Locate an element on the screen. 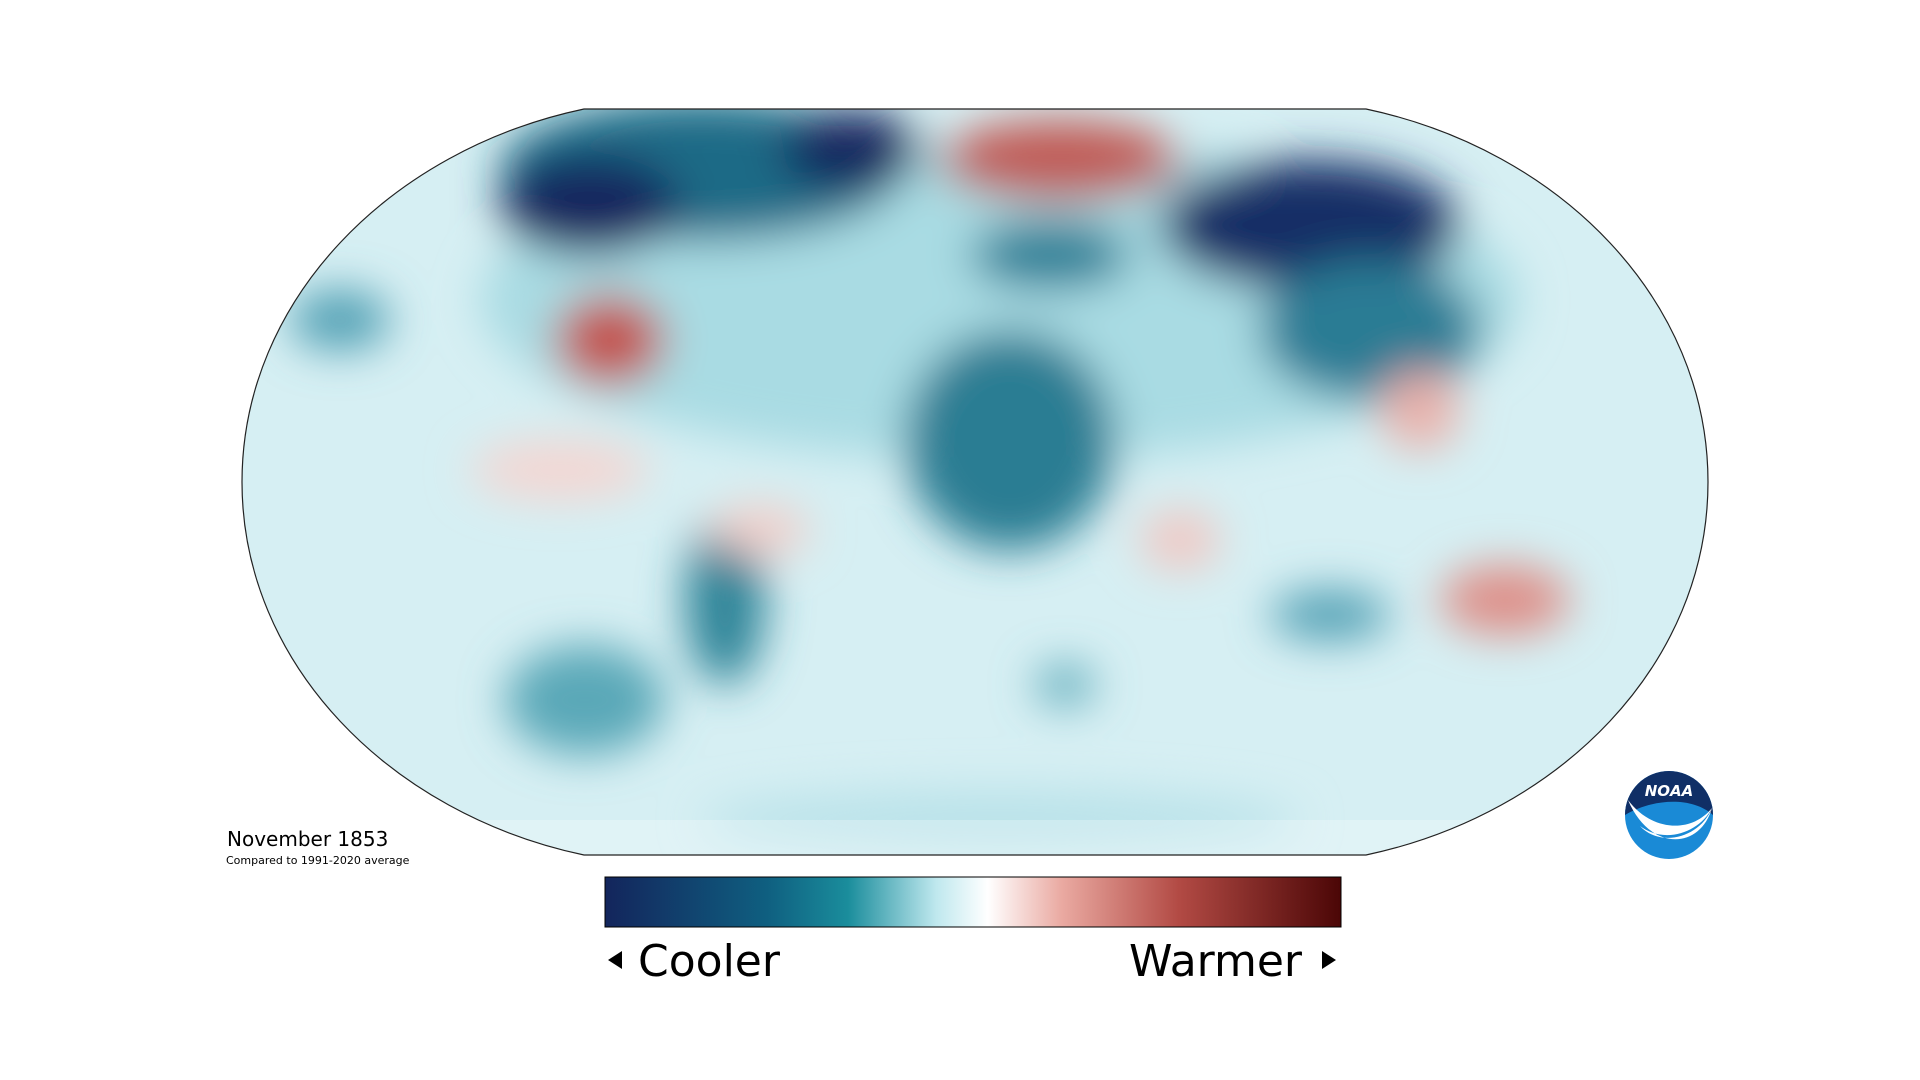  legend-high-label: Warmer is located at coordinates (1216, 961).